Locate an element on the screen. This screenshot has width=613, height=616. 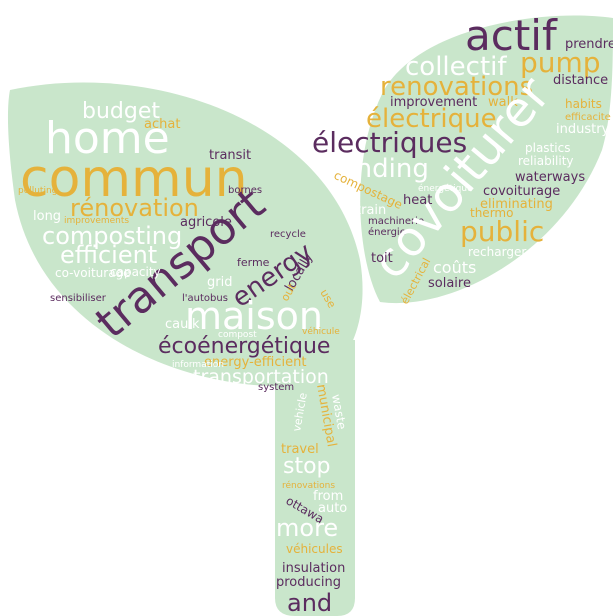
word: prendre is located at coordinates (589, 44).